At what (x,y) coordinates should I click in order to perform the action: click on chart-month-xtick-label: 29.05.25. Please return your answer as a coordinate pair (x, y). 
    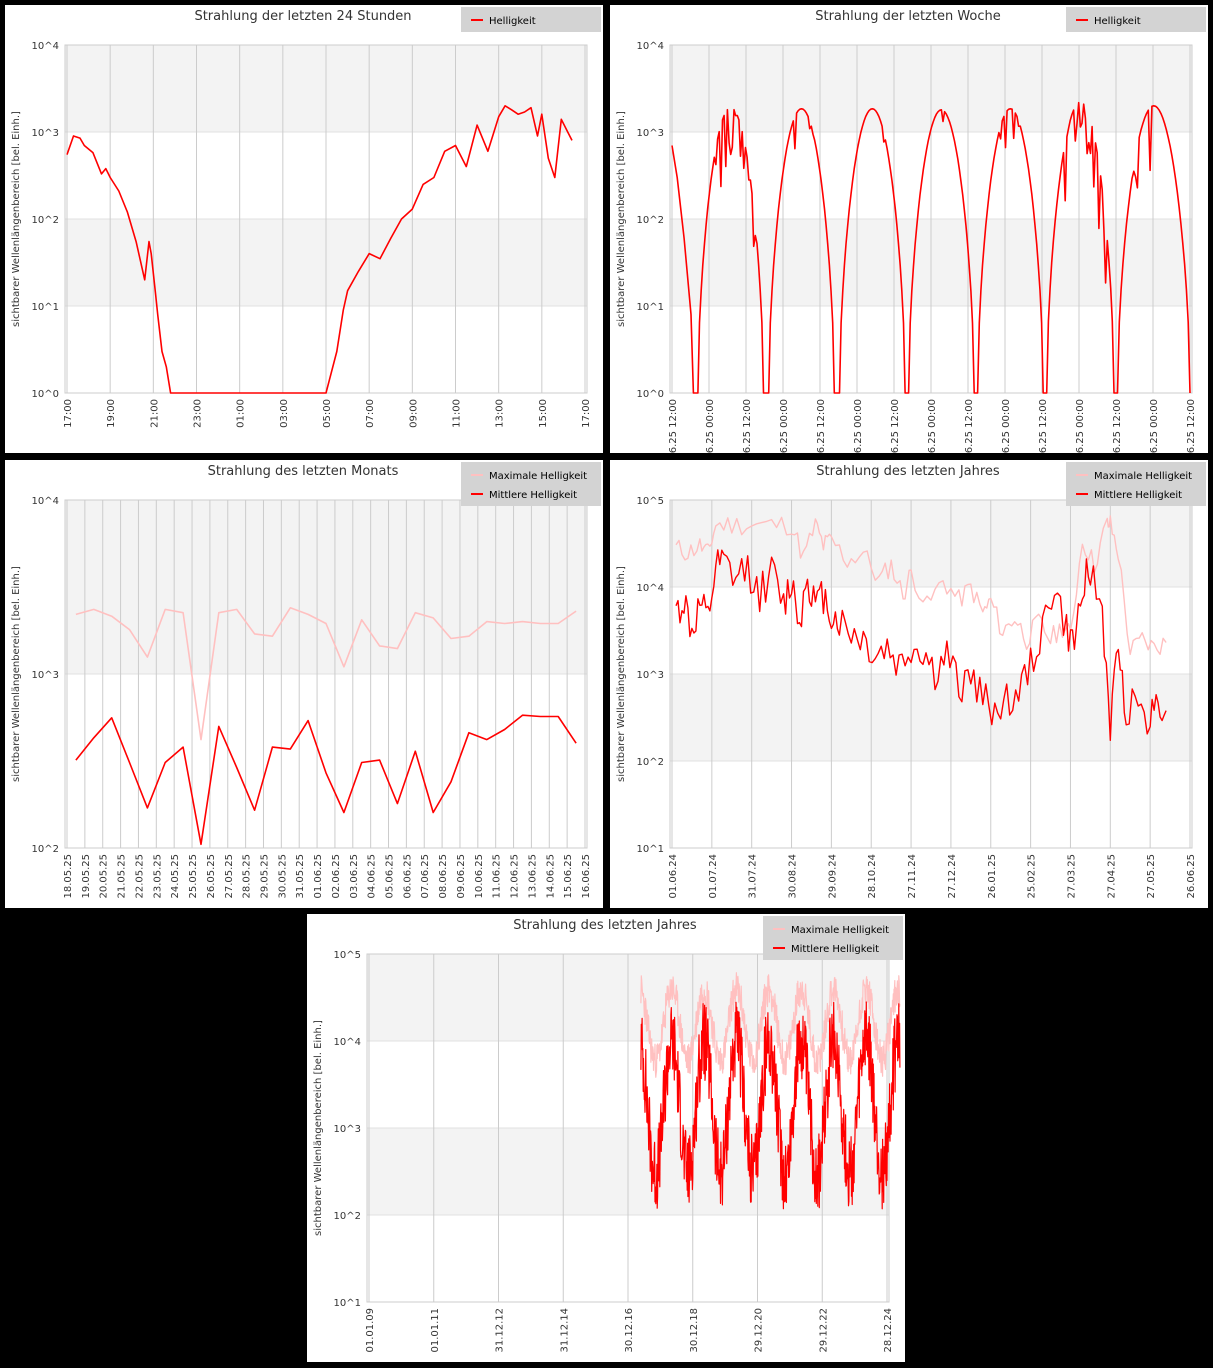
    Looking at the image, I should click on (264, 876).